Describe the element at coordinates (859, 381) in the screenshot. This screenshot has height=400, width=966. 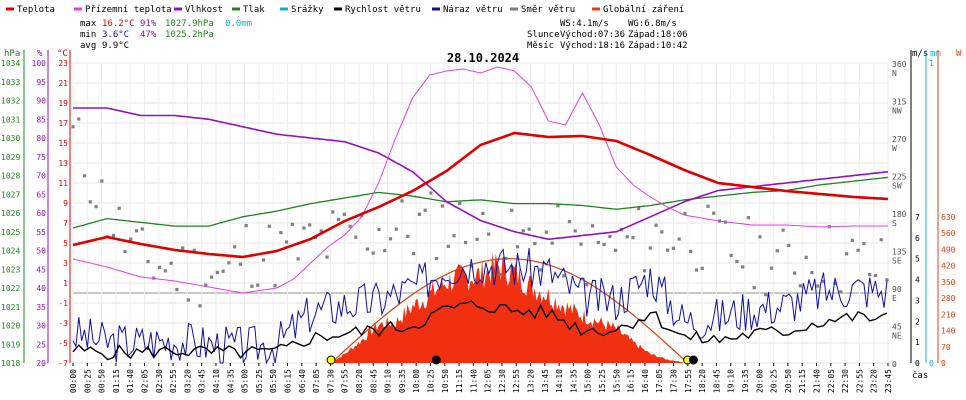
I see `x-tick-label: 22:55` at that location.